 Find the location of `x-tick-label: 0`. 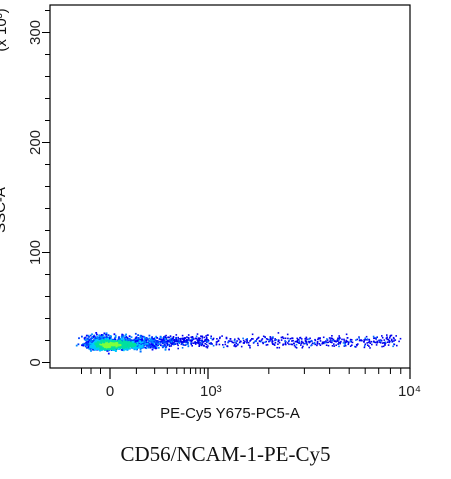

x-tick-label: 0 is located at coordinates (110, 391).